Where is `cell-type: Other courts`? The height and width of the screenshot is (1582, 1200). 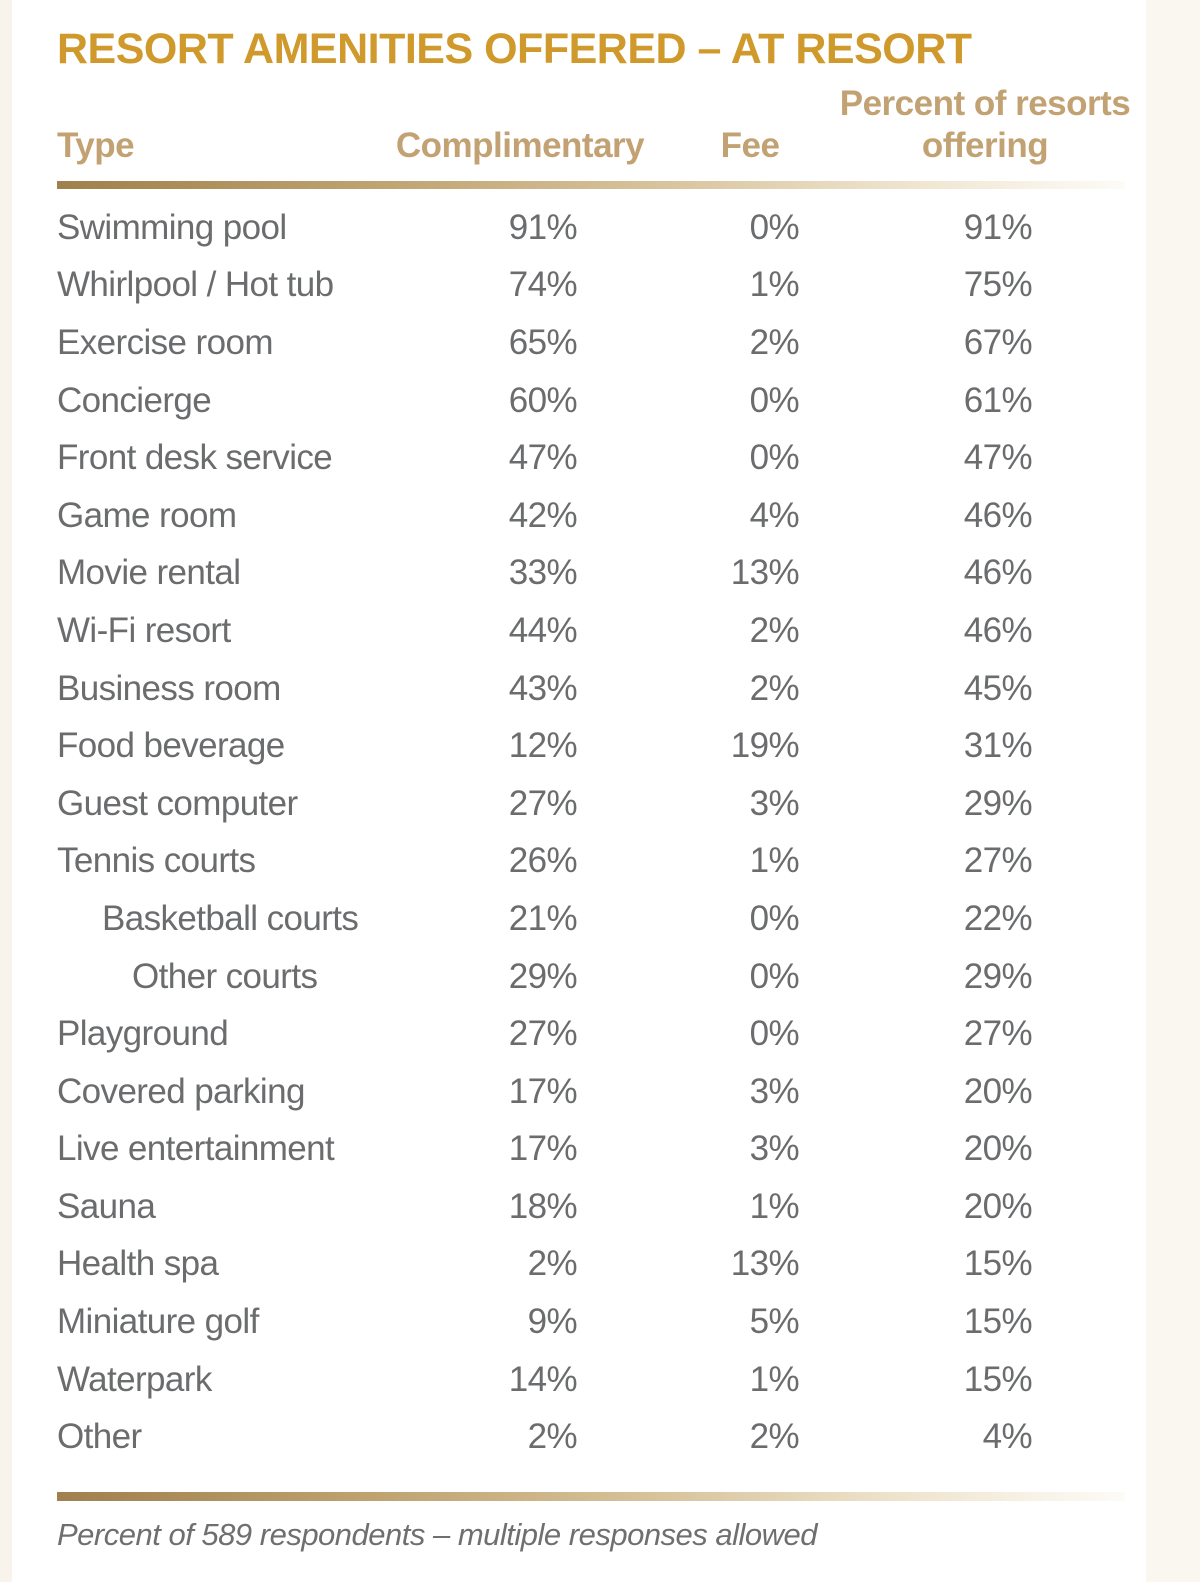 cell-type: Other courts is located at coordinates (225, 976).